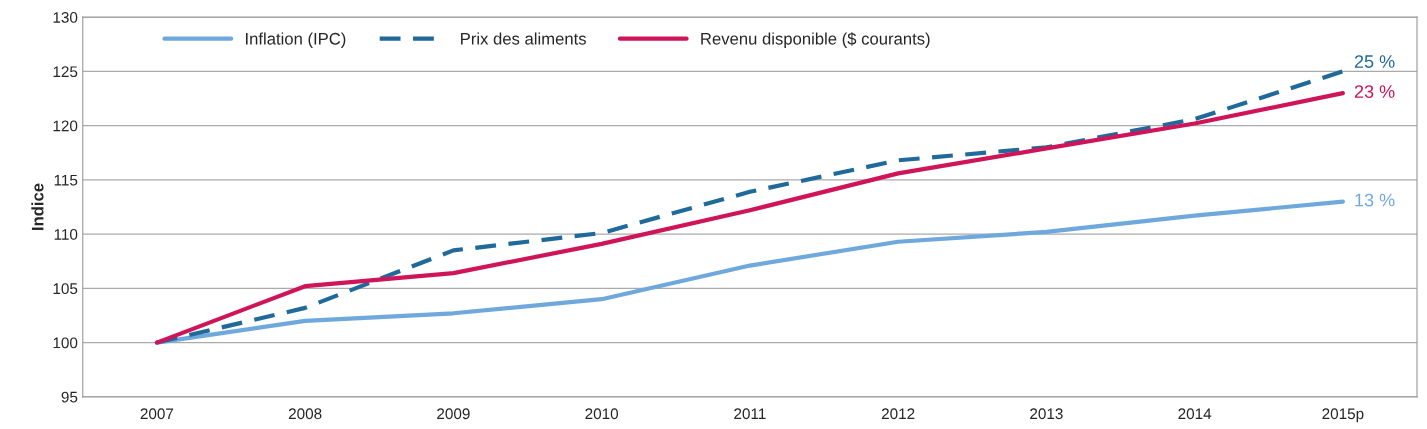 Image resolution: width=1427 pixels, height=429 pixels. What do you see at coordinates (69, 397) in the screenshot?
I see `y-tick-label: 95` at bounding box center [69, 397].